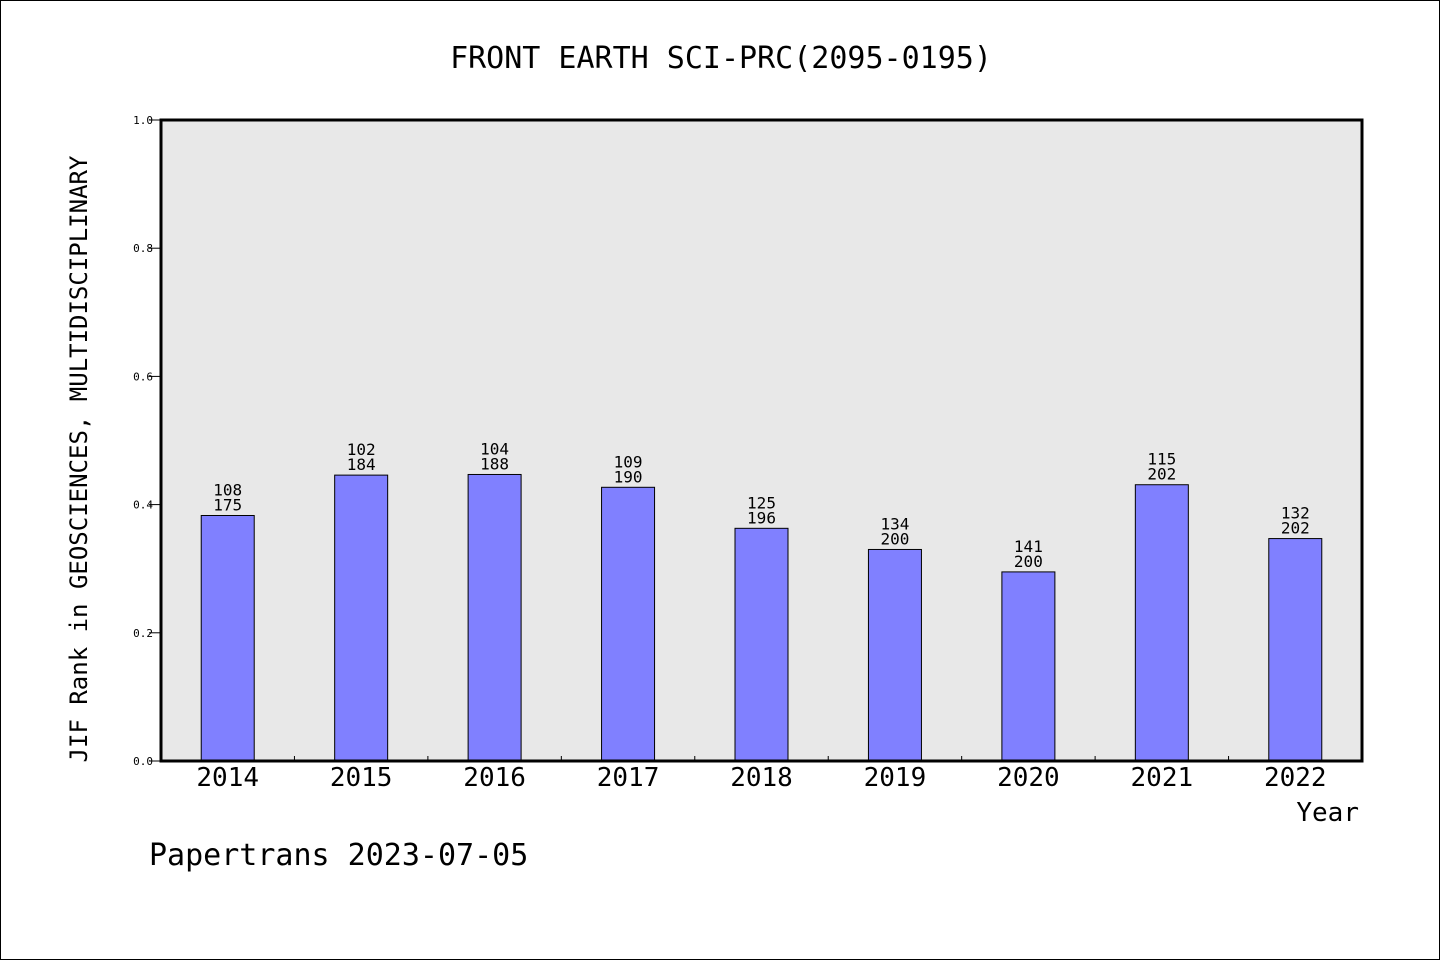 This screenshot has height=964, width=1440. What do you see at coordinates (494, 463) in the screenshot?
I see `bar-total-label: 188` at bounding box center [494, 463].